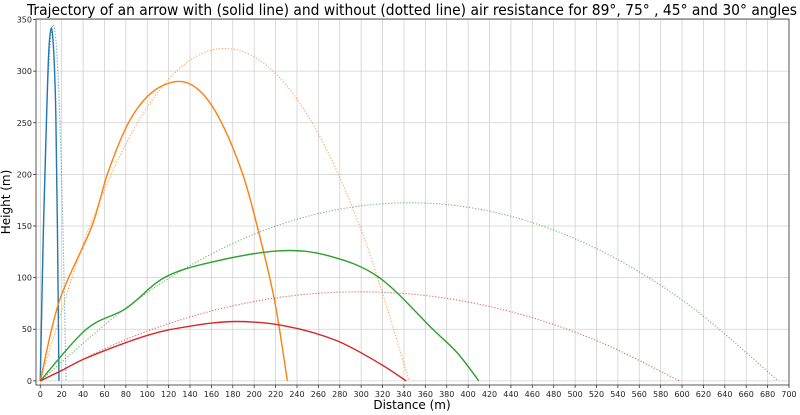  Describe the element at coordinates (746, 394) in the screenshot. I see `x-tick-label: 660` at that location.